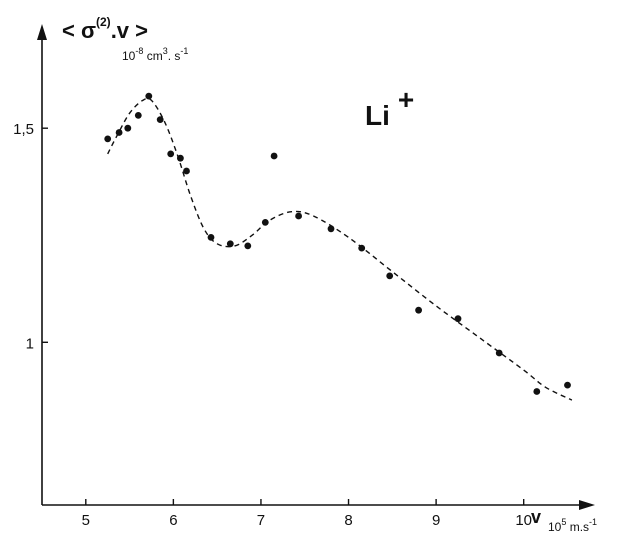 Image resolution: width=617 pixels, height=542 pixels. I want to click on x-tick-label: 9, so click(436, 520).